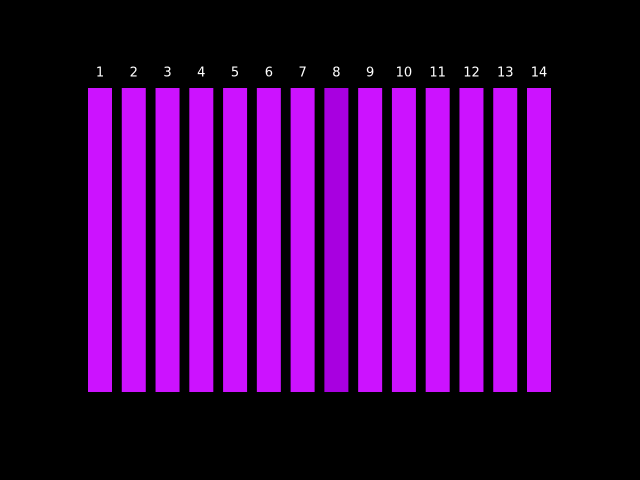 Image resolution: width=640 pixels, height=480 pixels. I want to click on bar-label: 4, so click(201, 73).